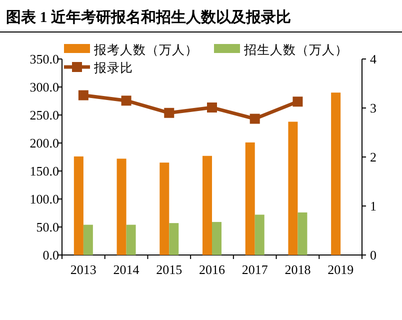  What do you see at coordinates (255, 269) in the screenshot?
I see `x-tick-label: 2017` at bounding box center [255, 269].